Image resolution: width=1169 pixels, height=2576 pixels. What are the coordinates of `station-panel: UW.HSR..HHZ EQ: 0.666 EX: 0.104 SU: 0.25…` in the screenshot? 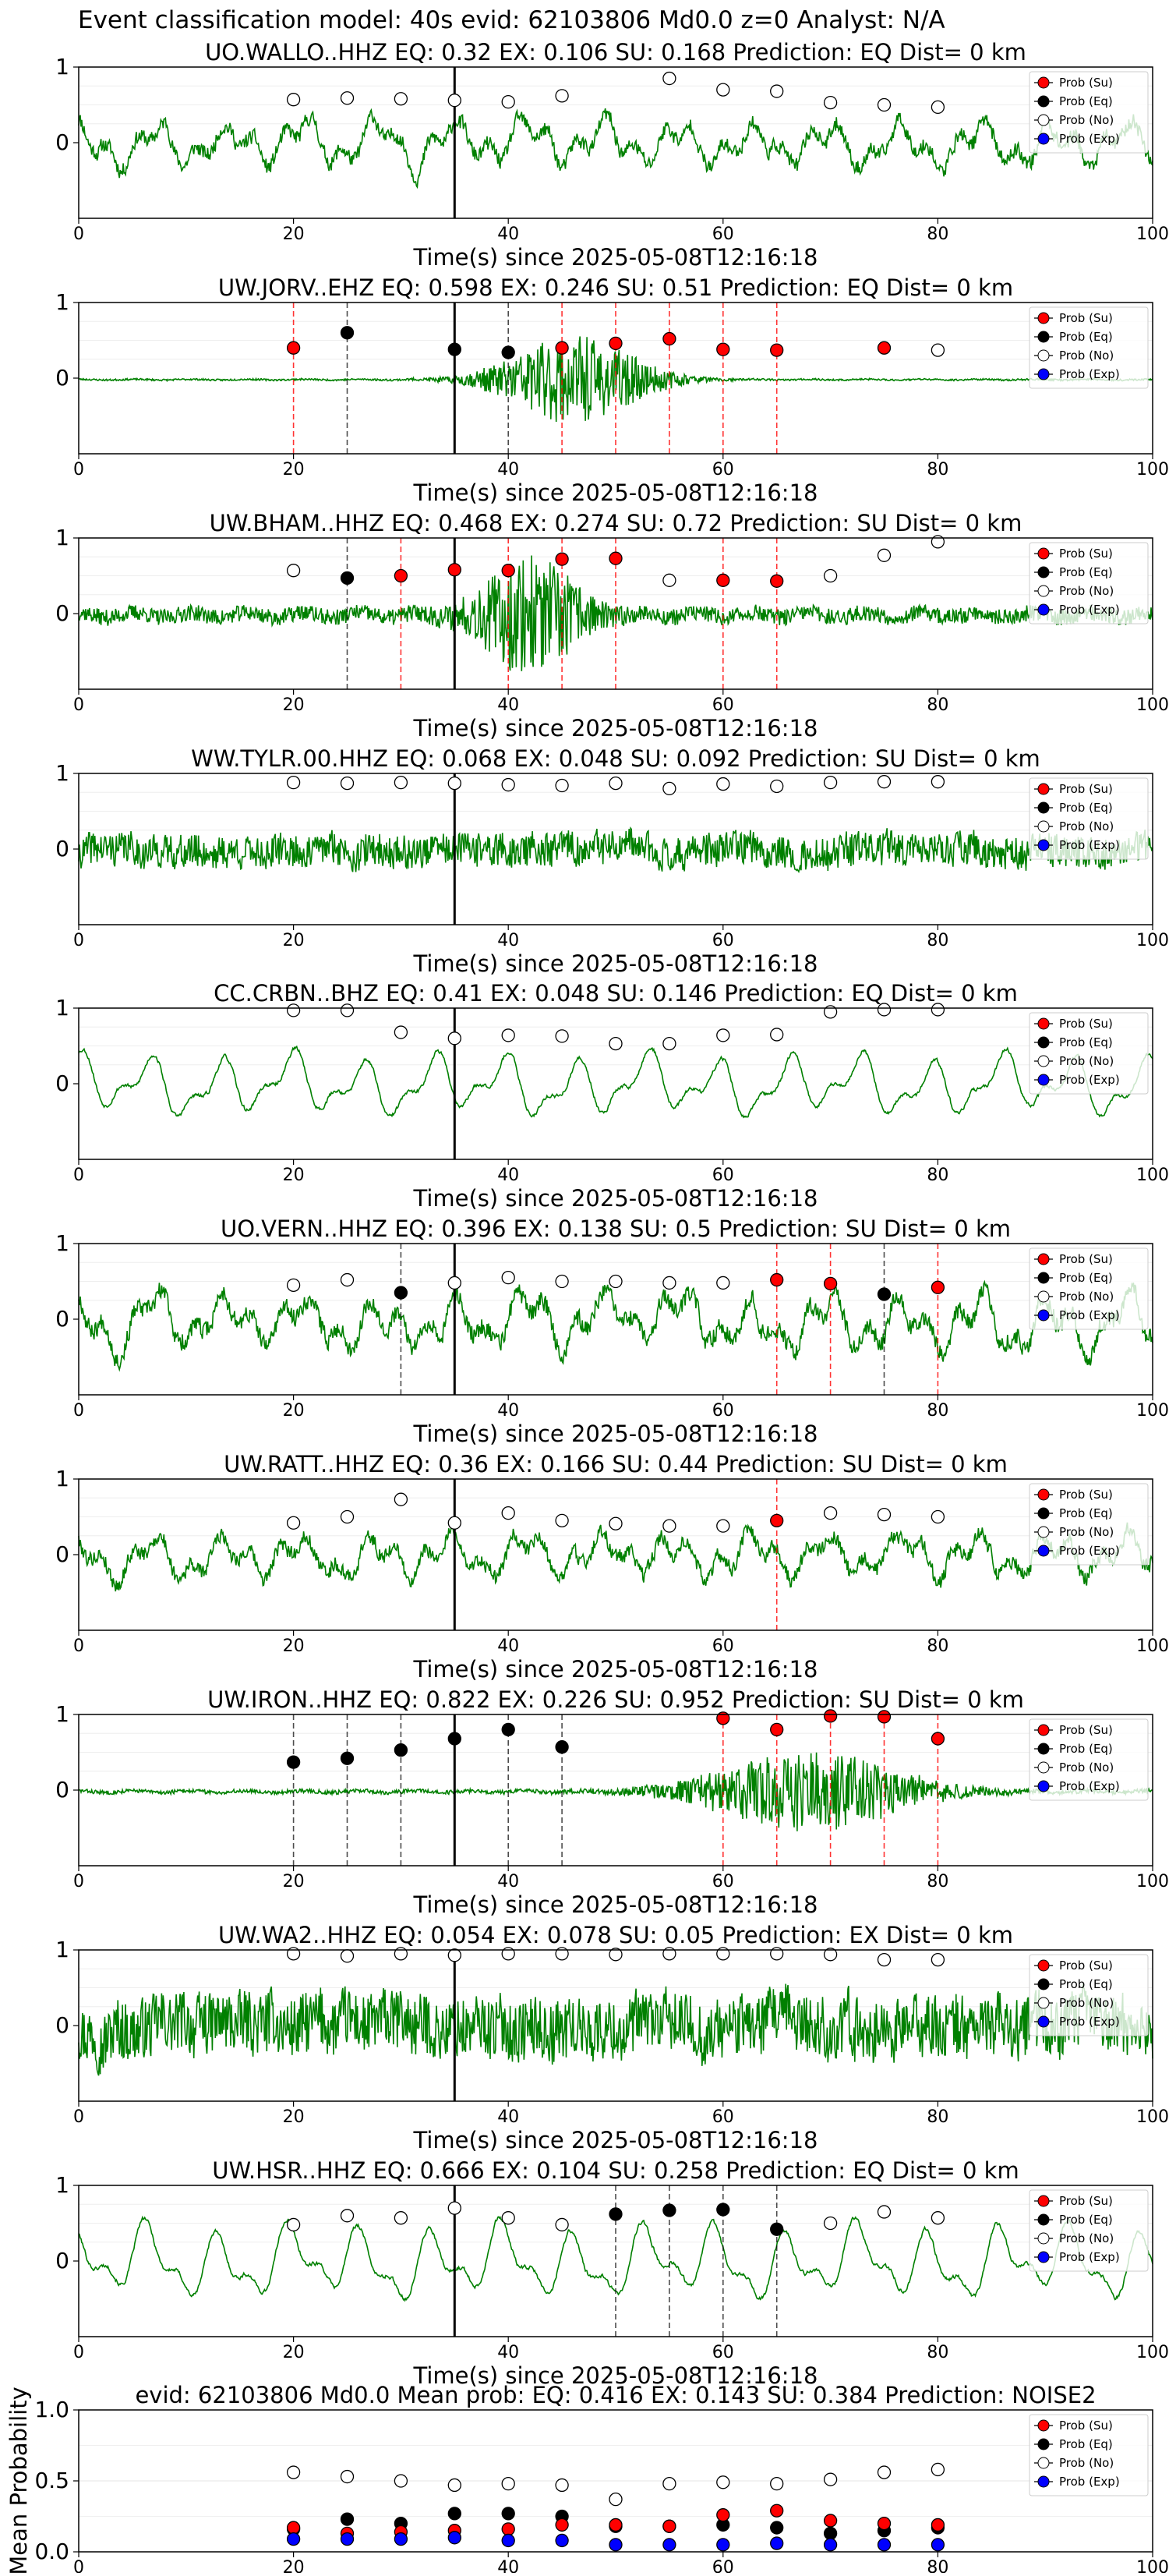 It's located at (612, 2273).